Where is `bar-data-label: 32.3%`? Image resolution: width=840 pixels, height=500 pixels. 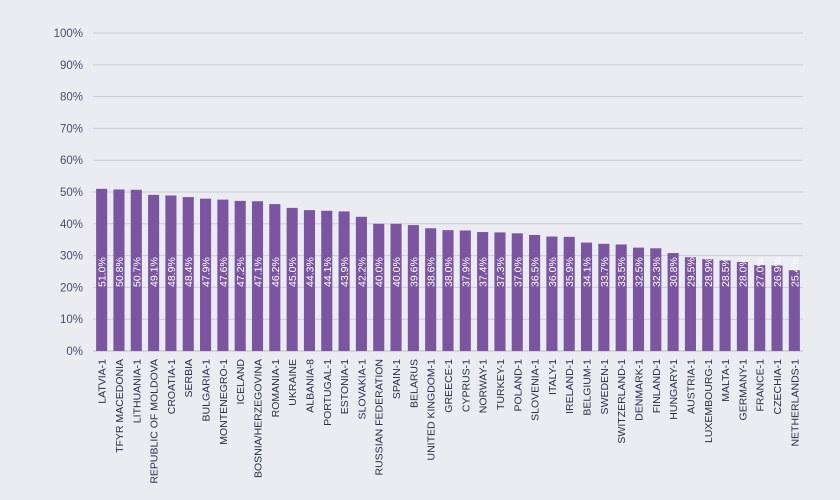 bar-data-label: 32.3% is located at coordinates (657, 272).